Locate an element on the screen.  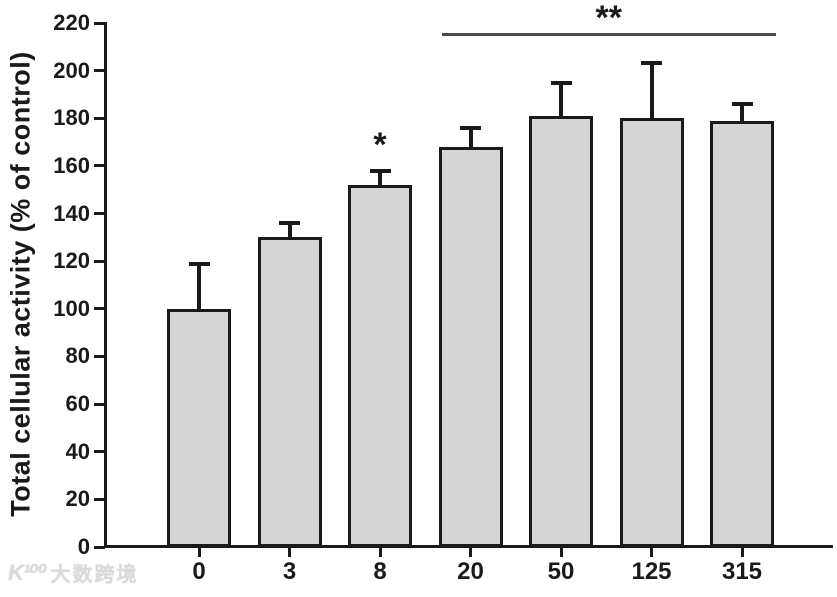
y-axis-tick-label: 40 is located at coordinates (77, 451).